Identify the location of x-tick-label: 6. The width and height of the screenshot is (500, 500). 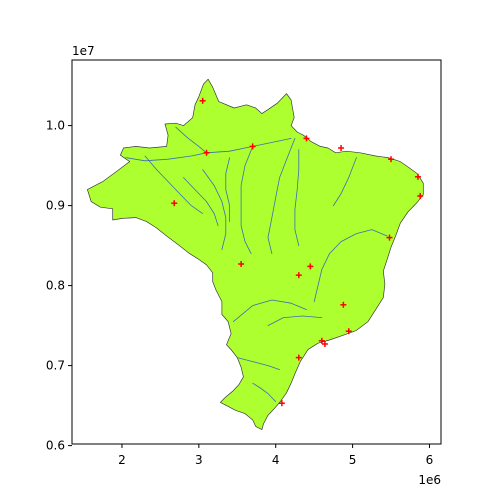
(430, 460).